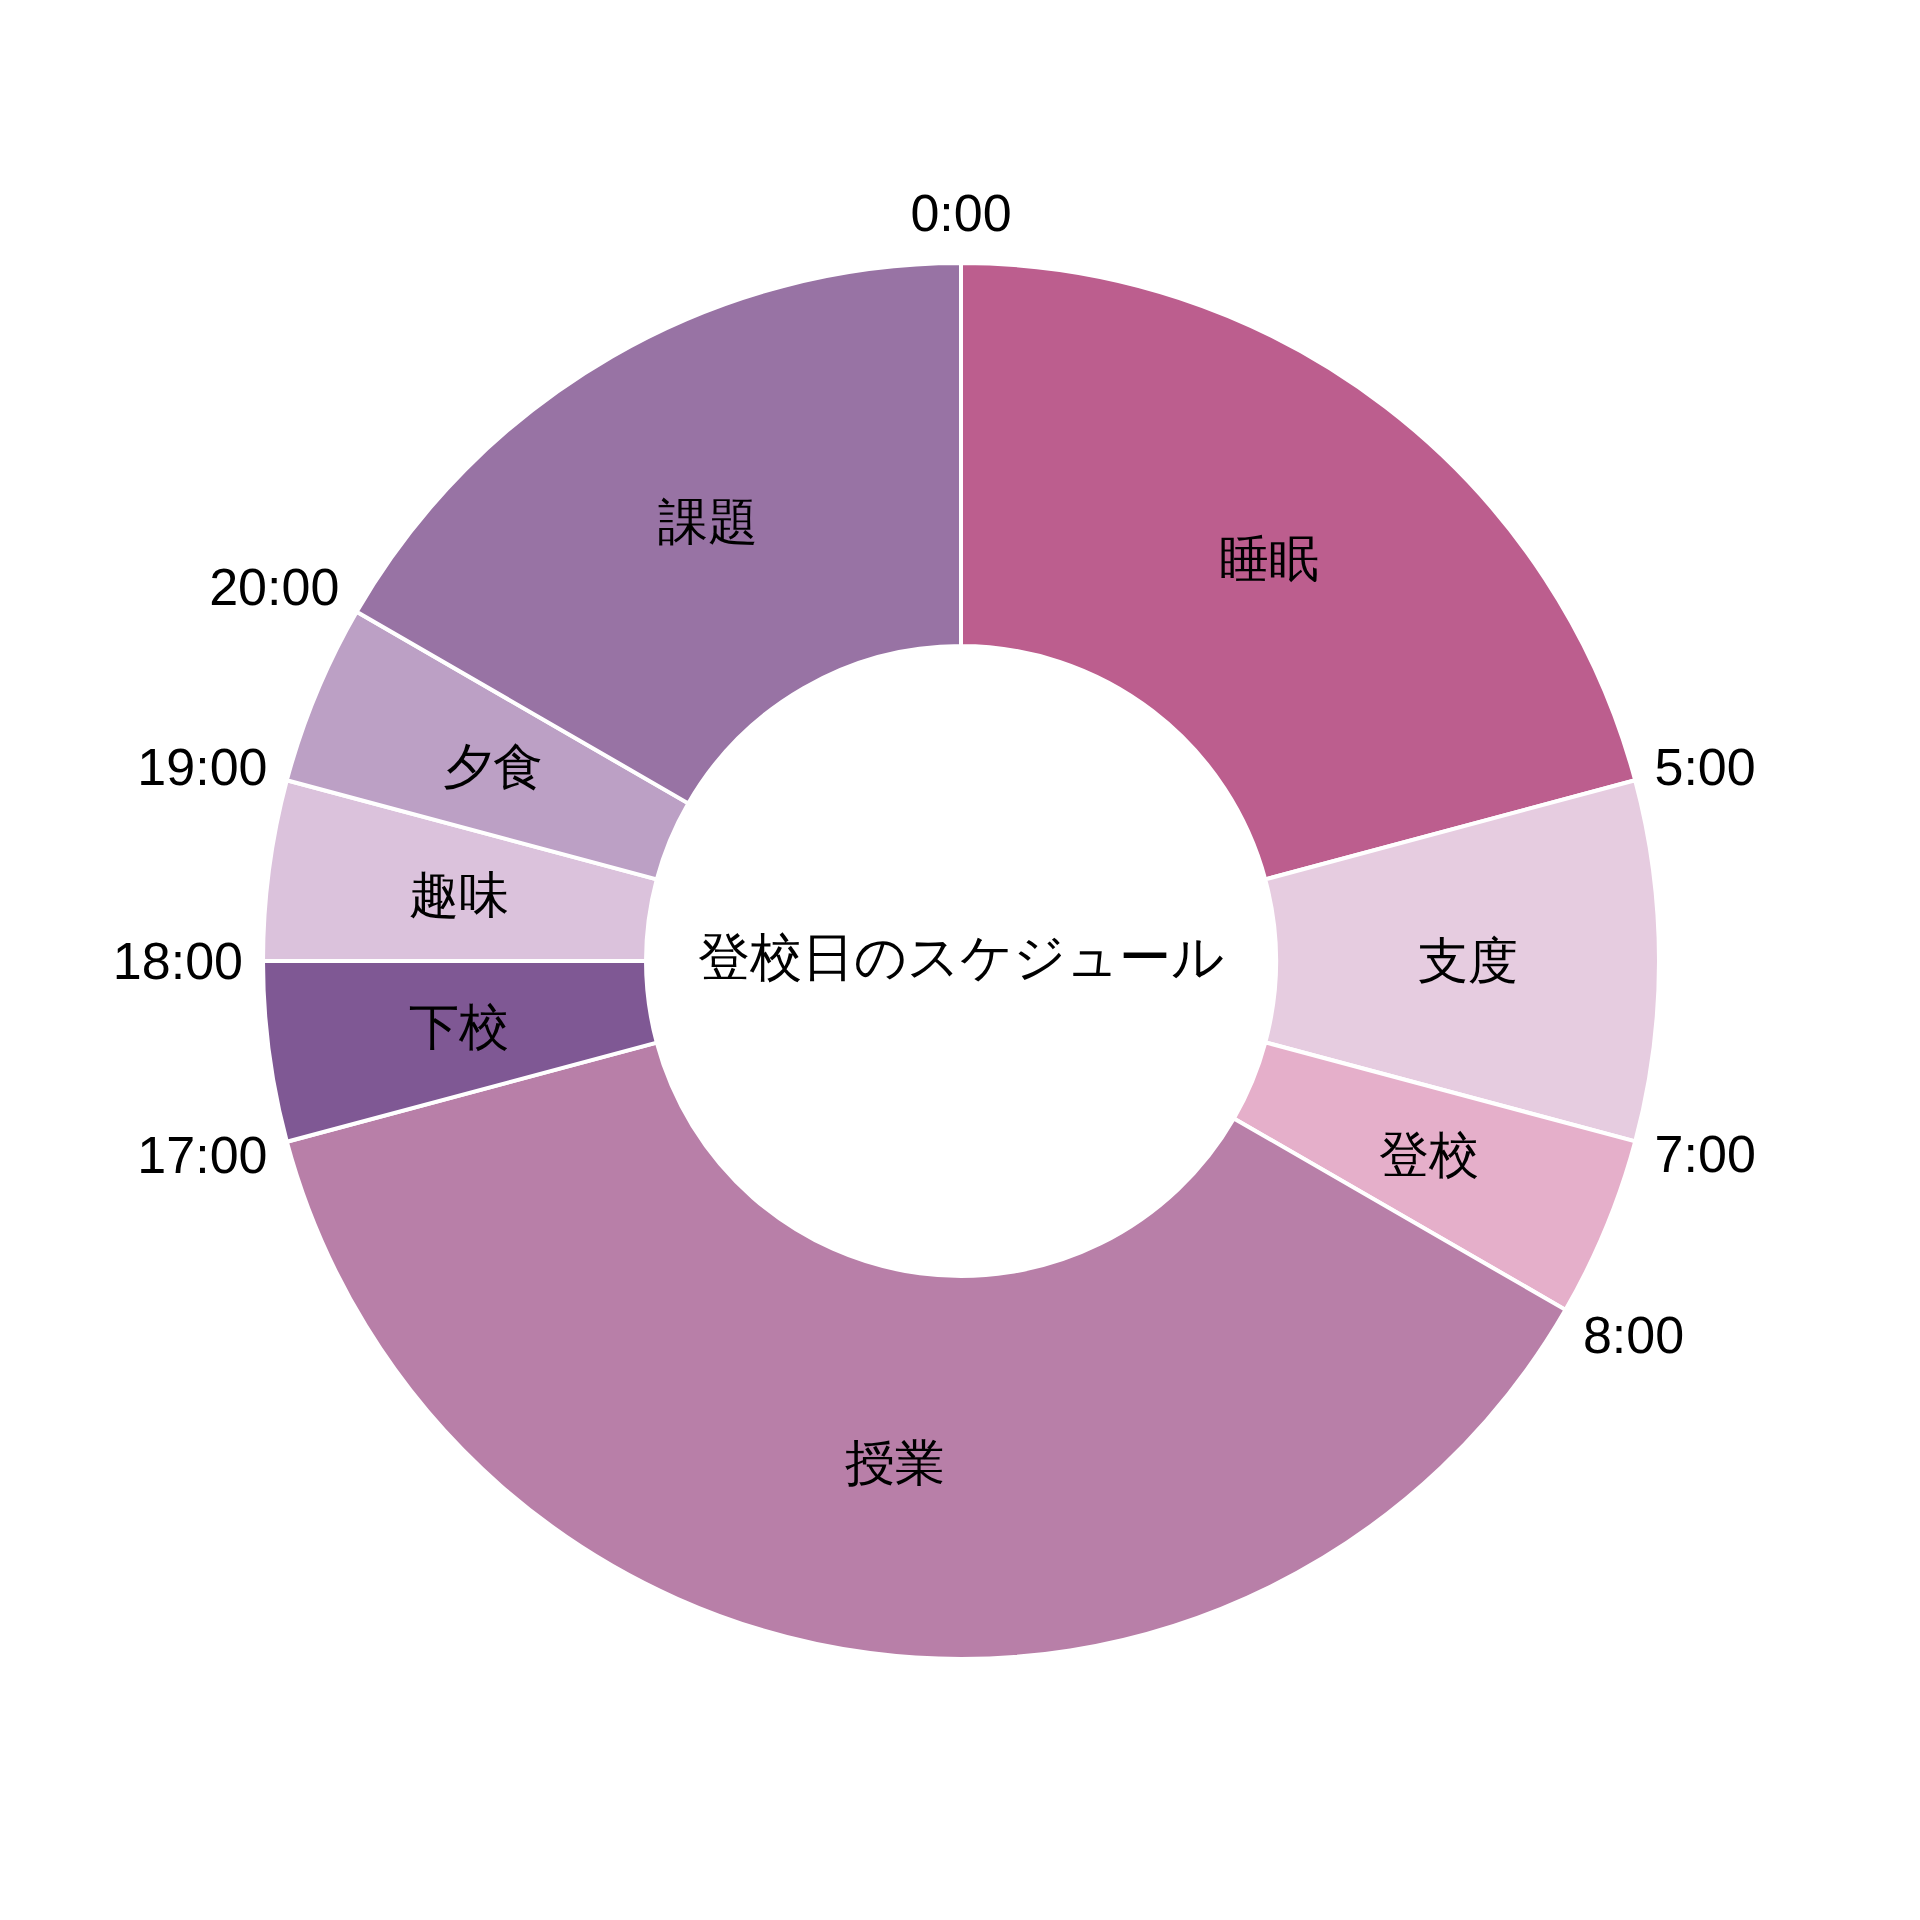 The image size is (1920, 1920). Describe the element at coordinates (274, 586) in the screenshot. I see `boundary-label: 20:00` at that location.